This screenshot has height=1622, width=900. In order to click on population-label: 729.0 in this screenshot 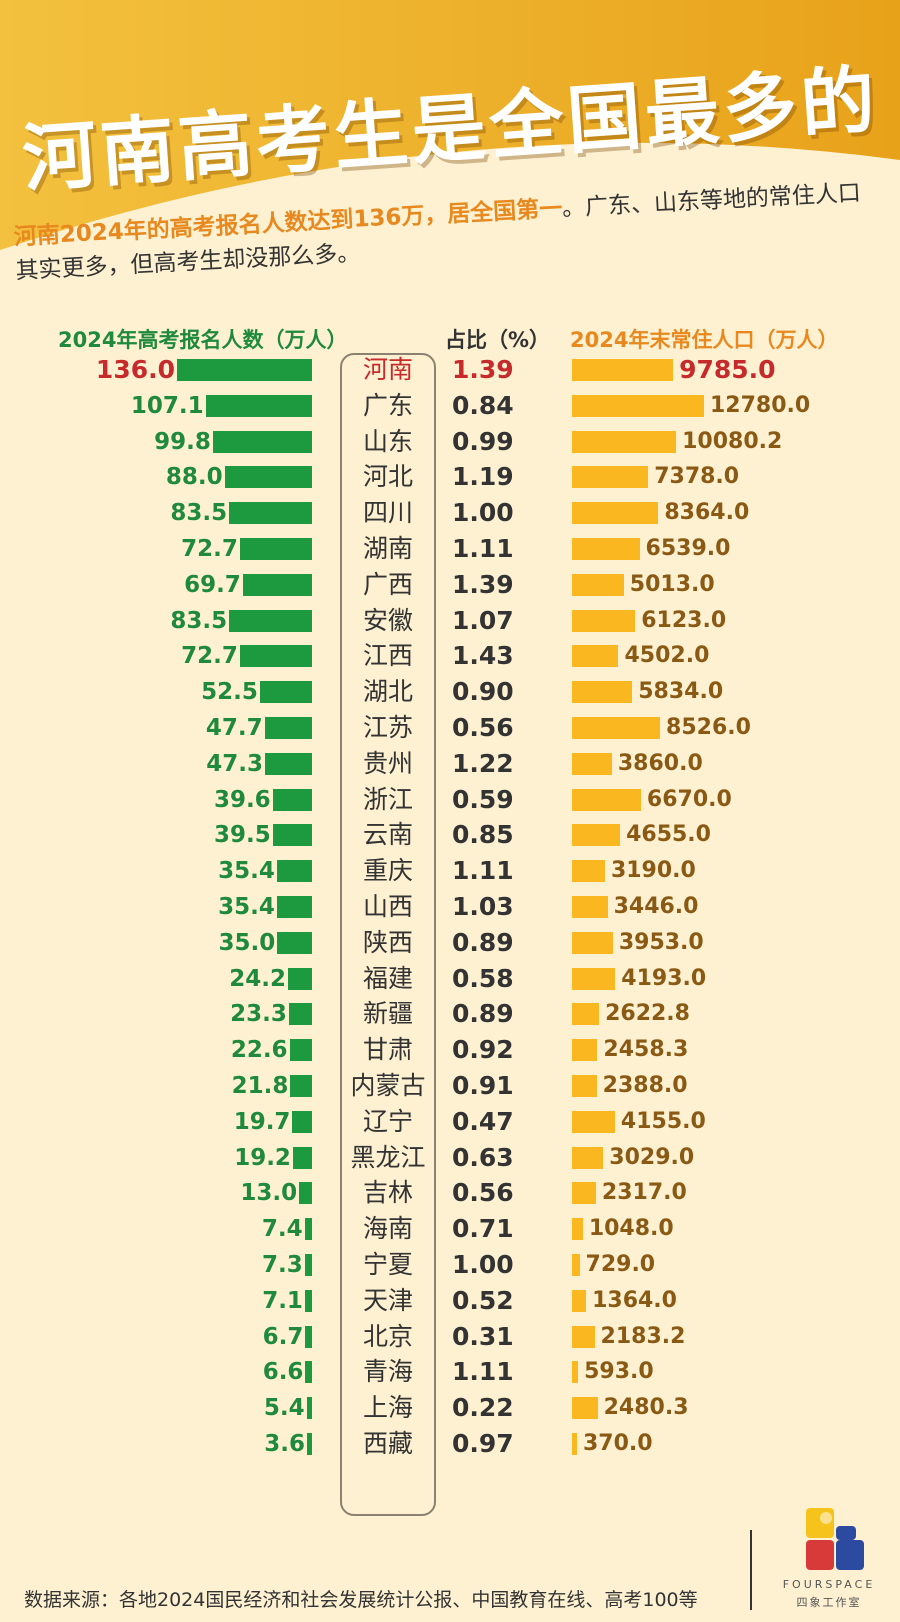, I will do `click(620, 1264)`.